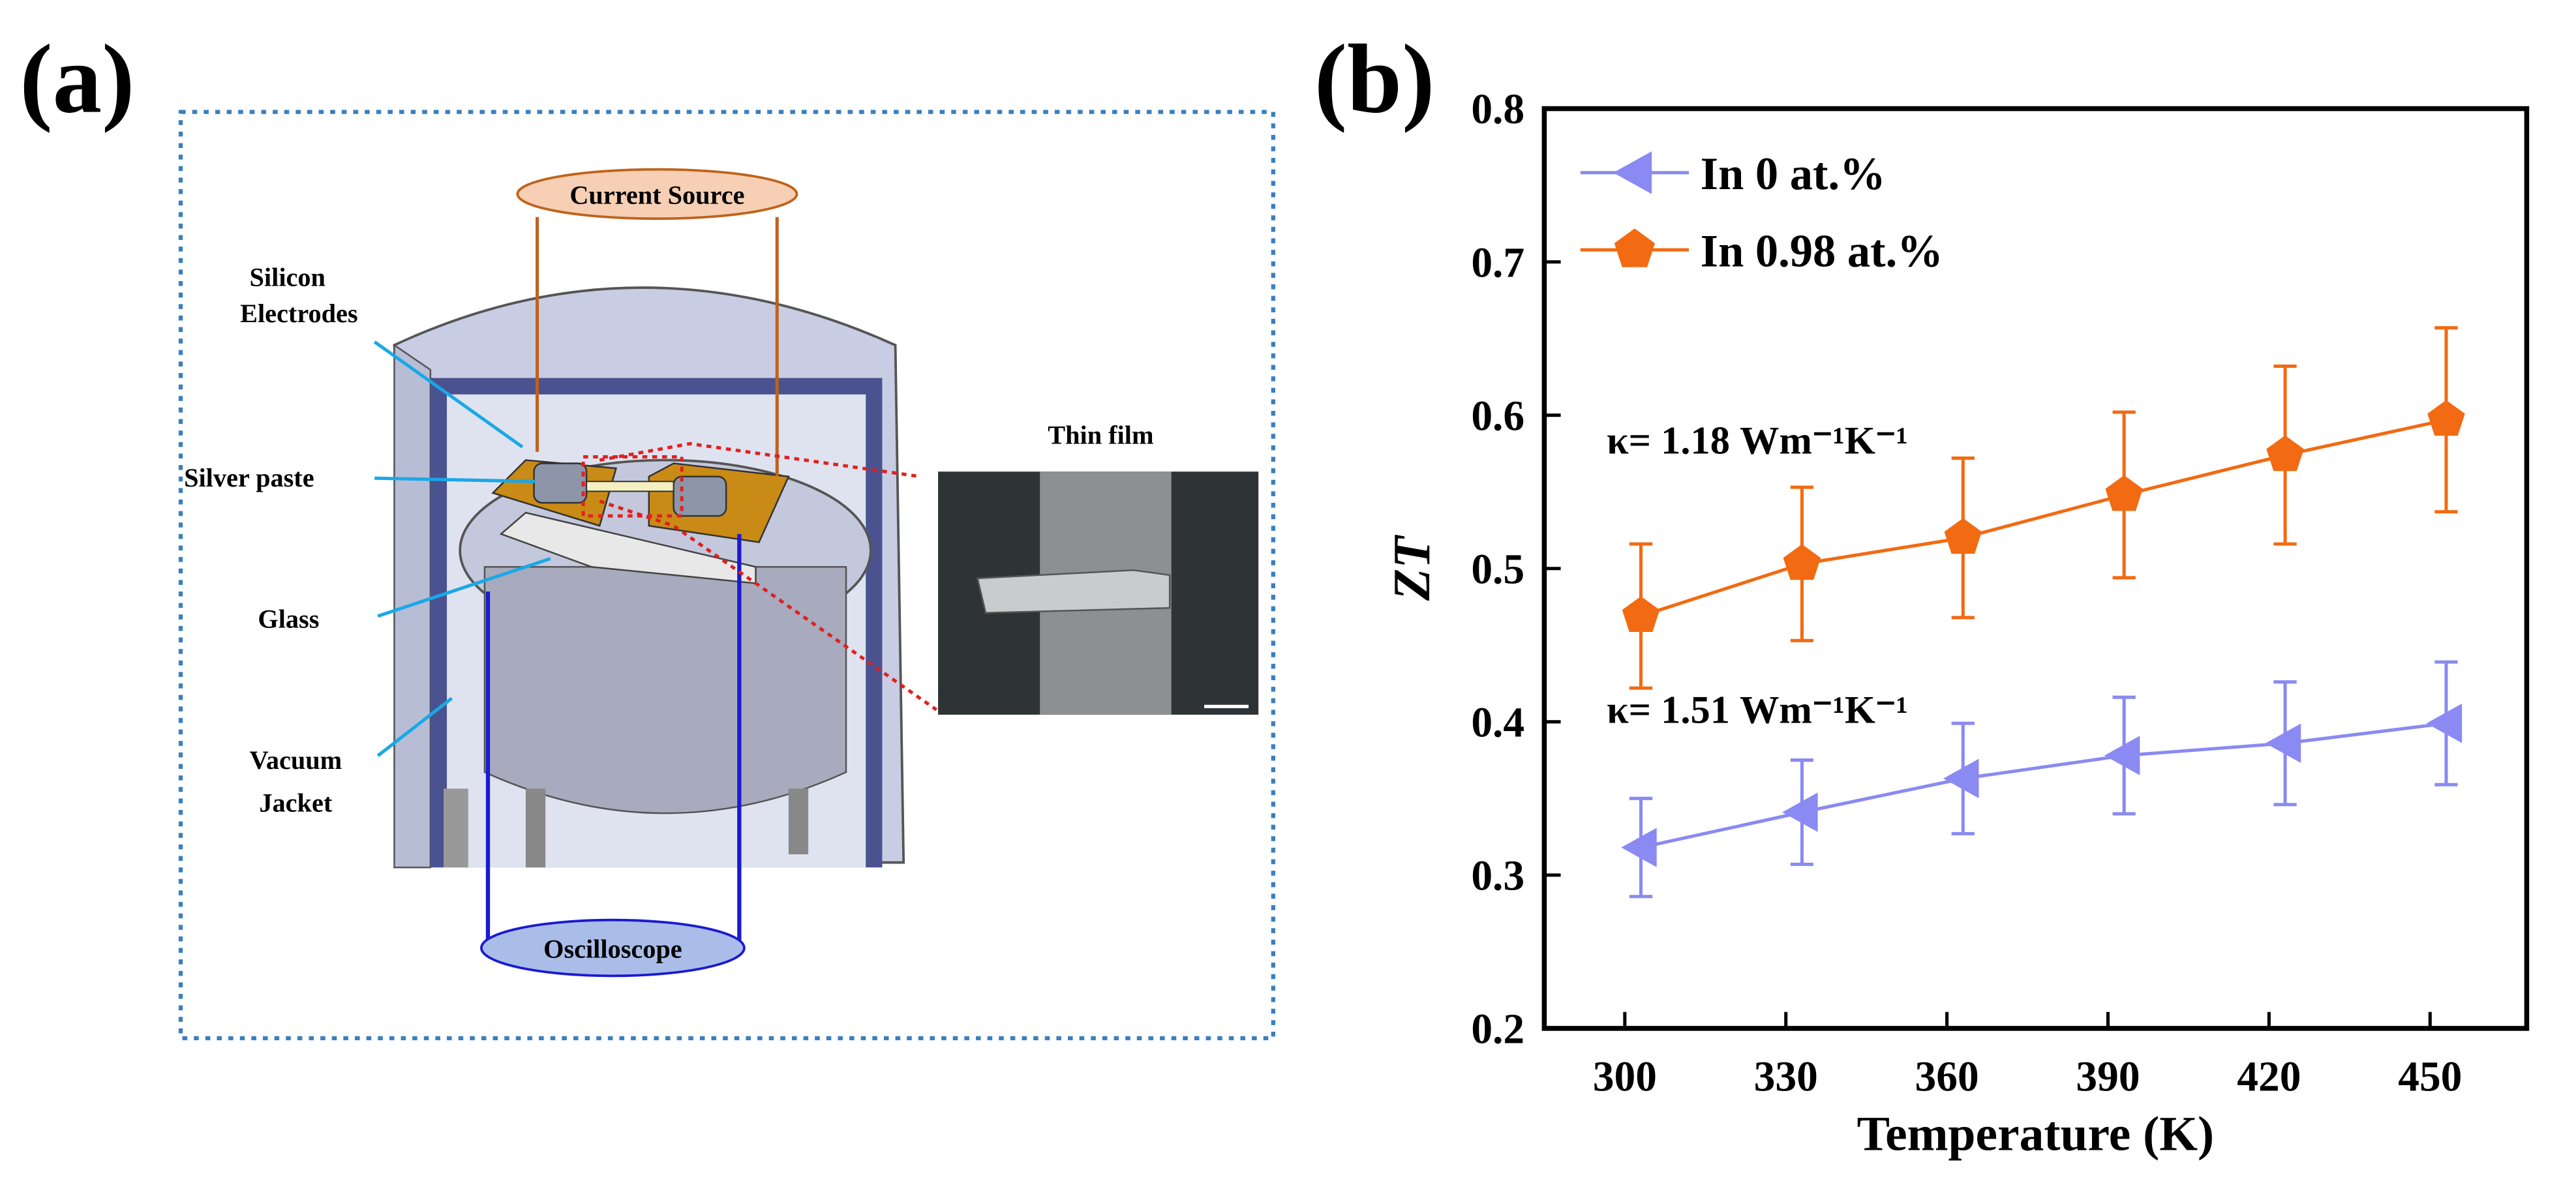 The width and height of the screenshot is (2576, 1183). What do you see at coordinates (1625, 1077) in the screenshot?
I see `x-tick-label: 300` at bounding box center [1625, 1077].